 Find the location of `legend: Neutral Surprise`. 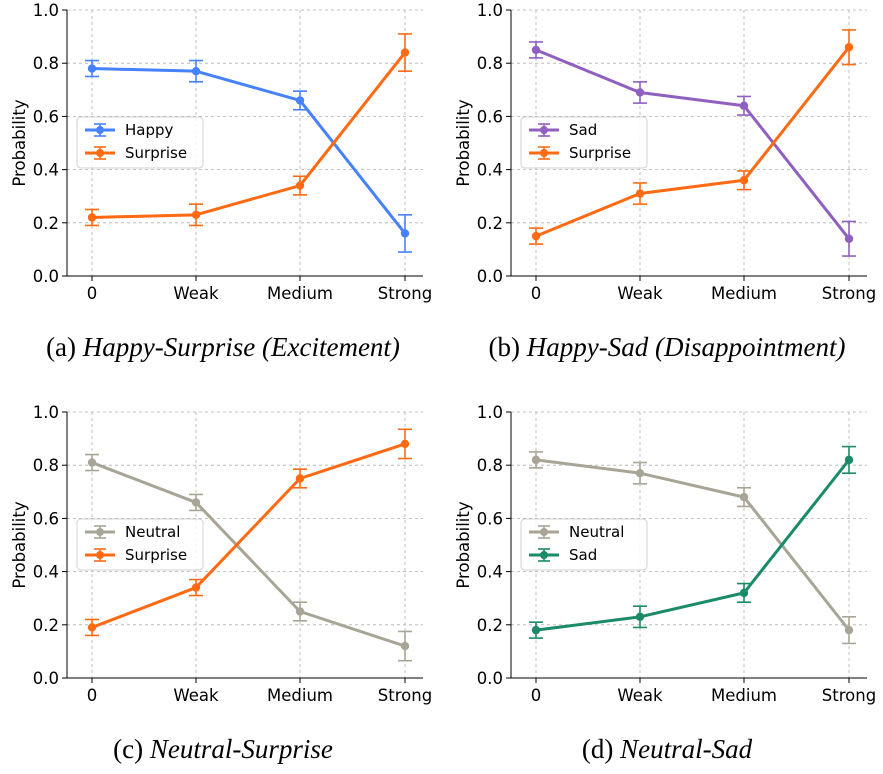

legend: Neutral Surprise is located at coordinates (140, 544).